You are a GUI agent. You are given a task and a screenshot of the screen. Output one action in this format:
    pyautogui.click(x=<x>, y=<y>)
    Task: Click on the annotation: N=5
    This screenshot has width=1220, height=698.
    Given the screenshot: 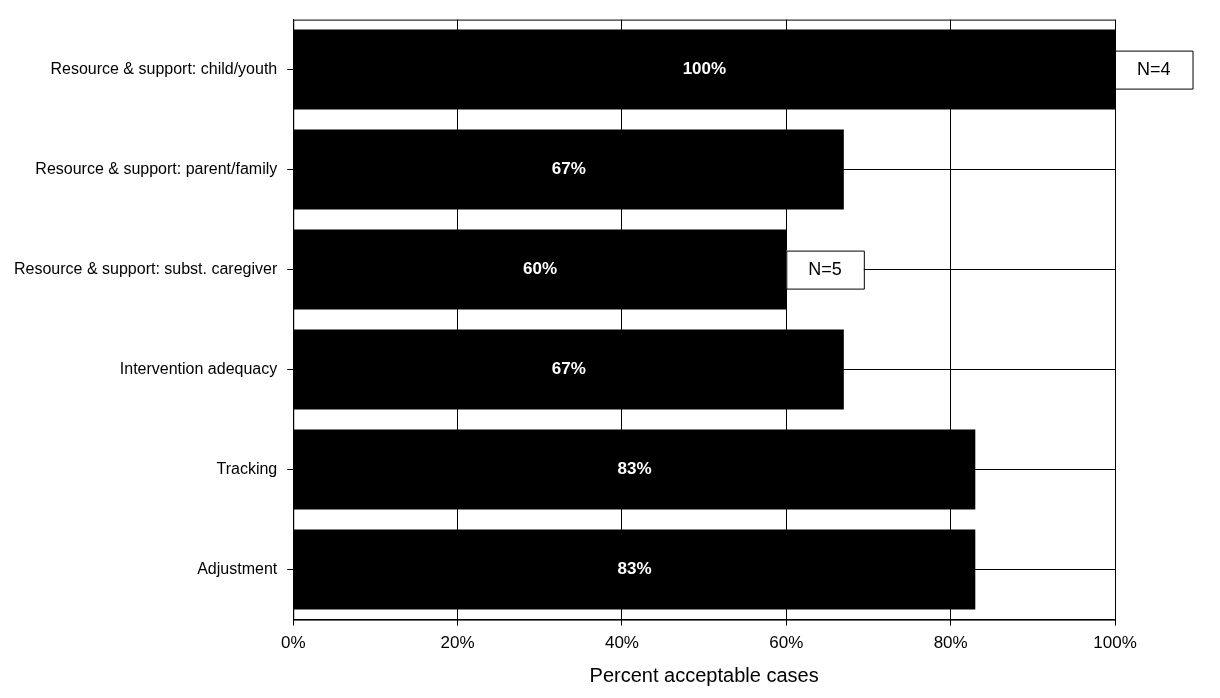 What is the action you would take?
    pyautogui.click(x=825, y=268)
    